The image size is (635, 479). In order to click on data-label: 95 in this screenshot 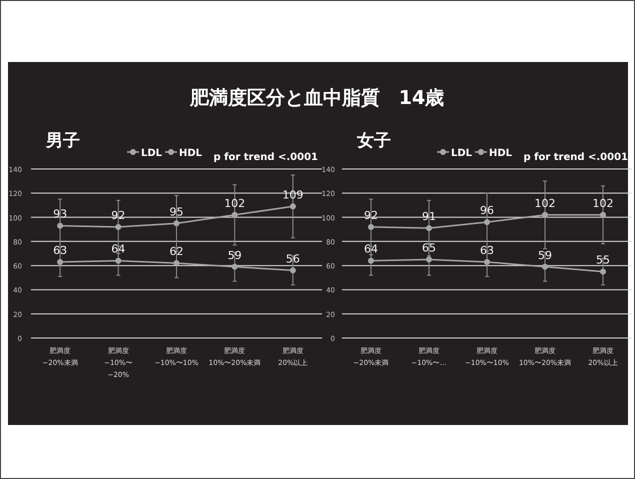, I will do `click(177, 211)`.